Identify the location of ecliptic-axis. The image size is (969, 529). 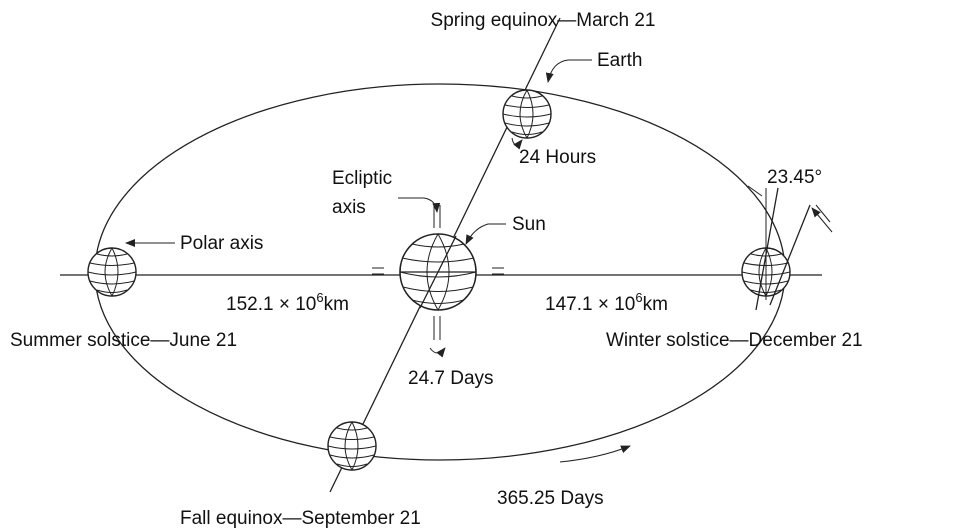
(437, 272).